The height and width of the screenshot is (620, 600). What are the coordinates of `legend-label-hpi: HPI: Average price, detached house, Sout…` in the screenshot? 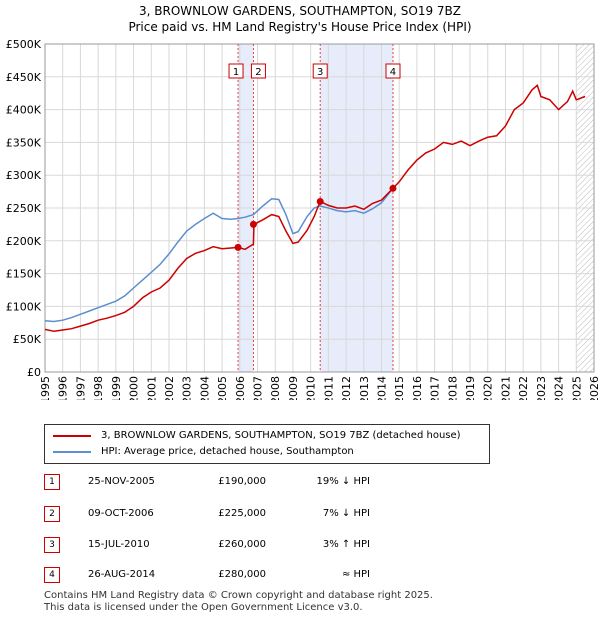 It's located at (227, 451).